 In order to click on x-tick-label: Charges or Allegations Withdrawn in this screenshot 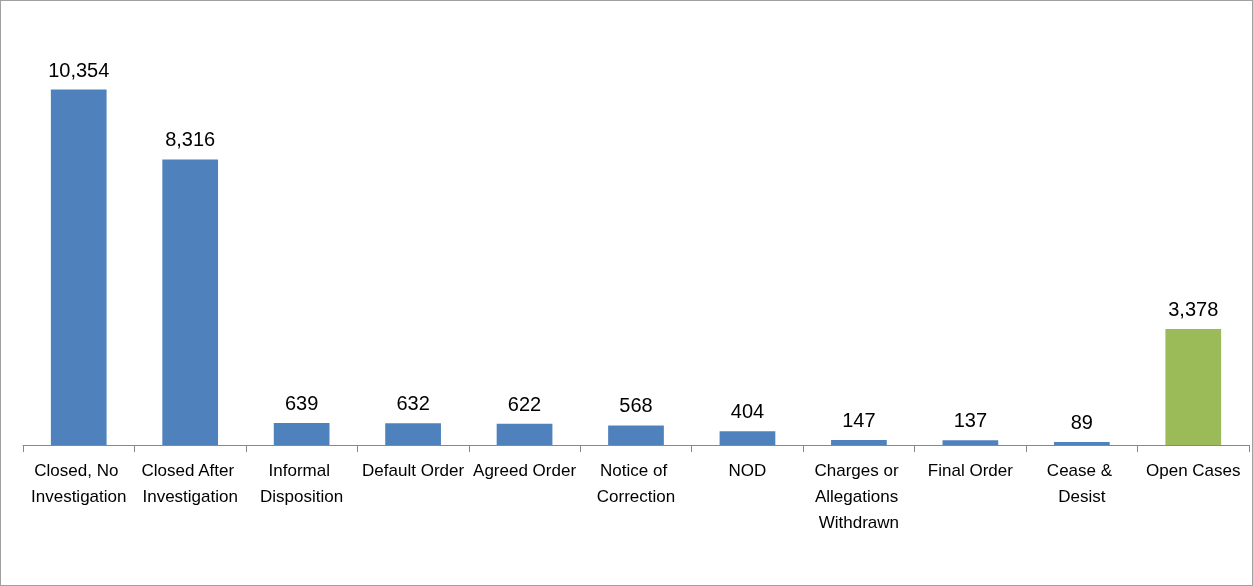, I will do `click(859, 496)`.